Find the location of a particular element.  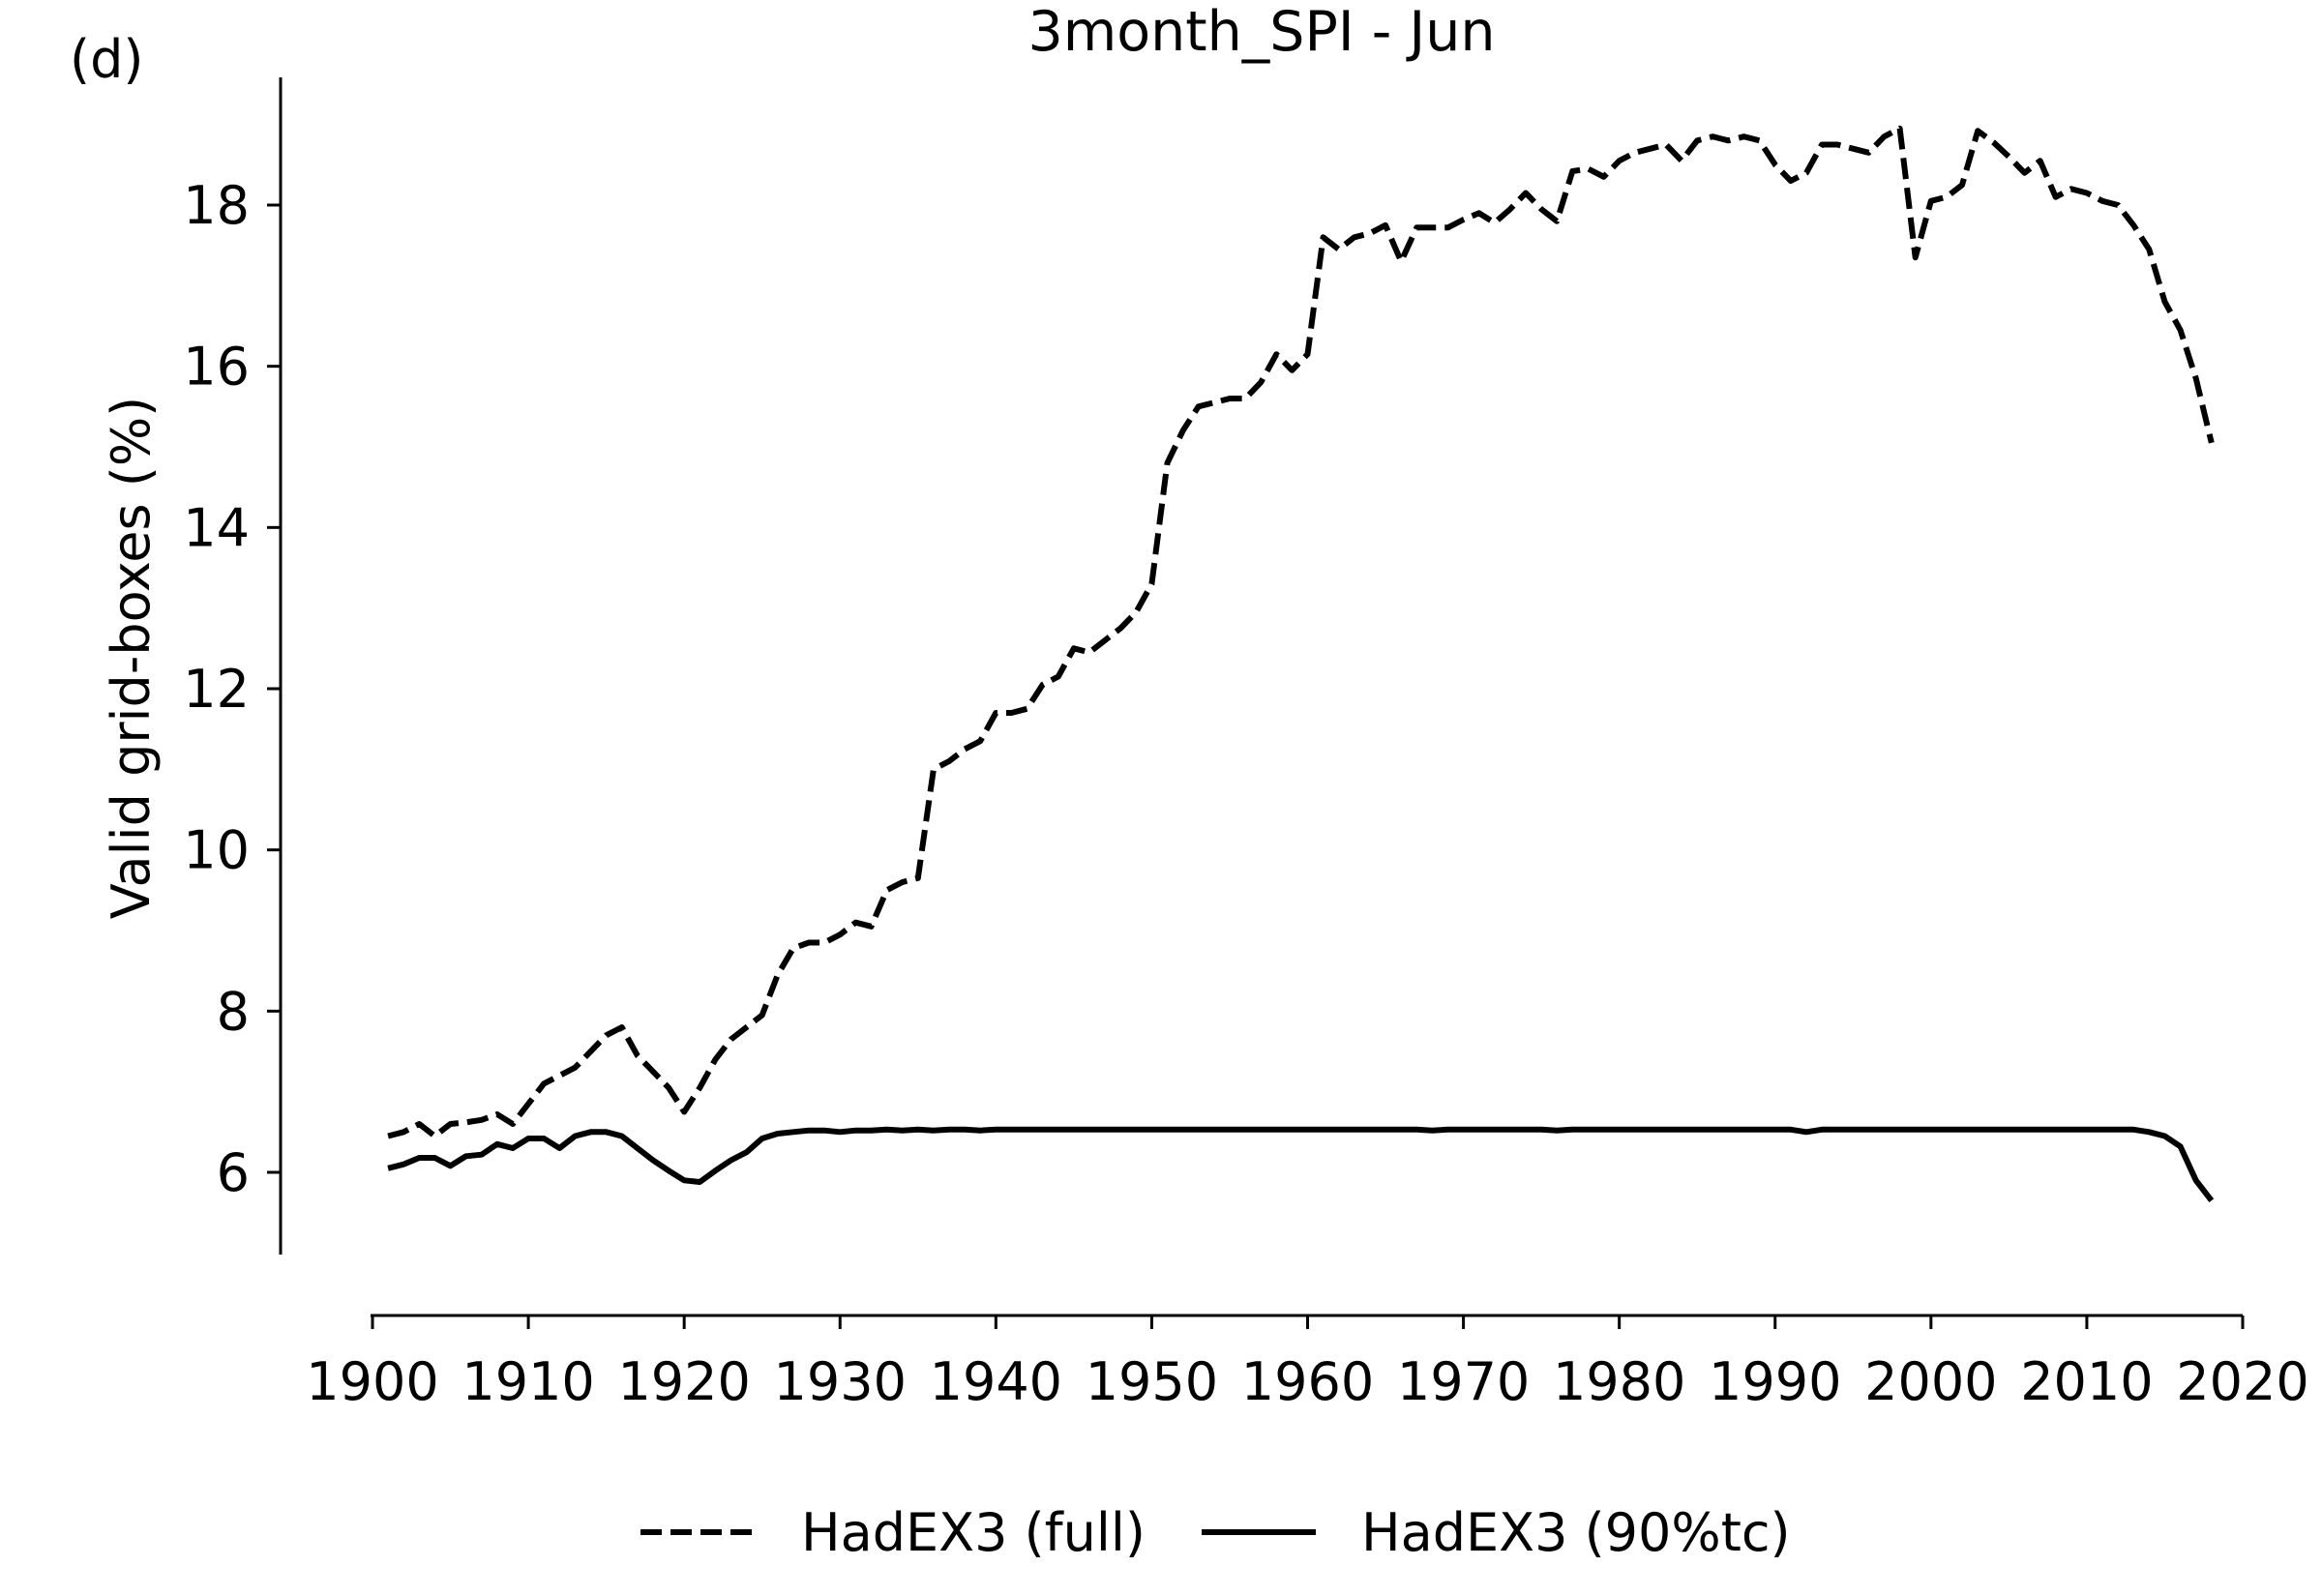

x-tick-label: 1960 is located at coordinates (1307, 1381).